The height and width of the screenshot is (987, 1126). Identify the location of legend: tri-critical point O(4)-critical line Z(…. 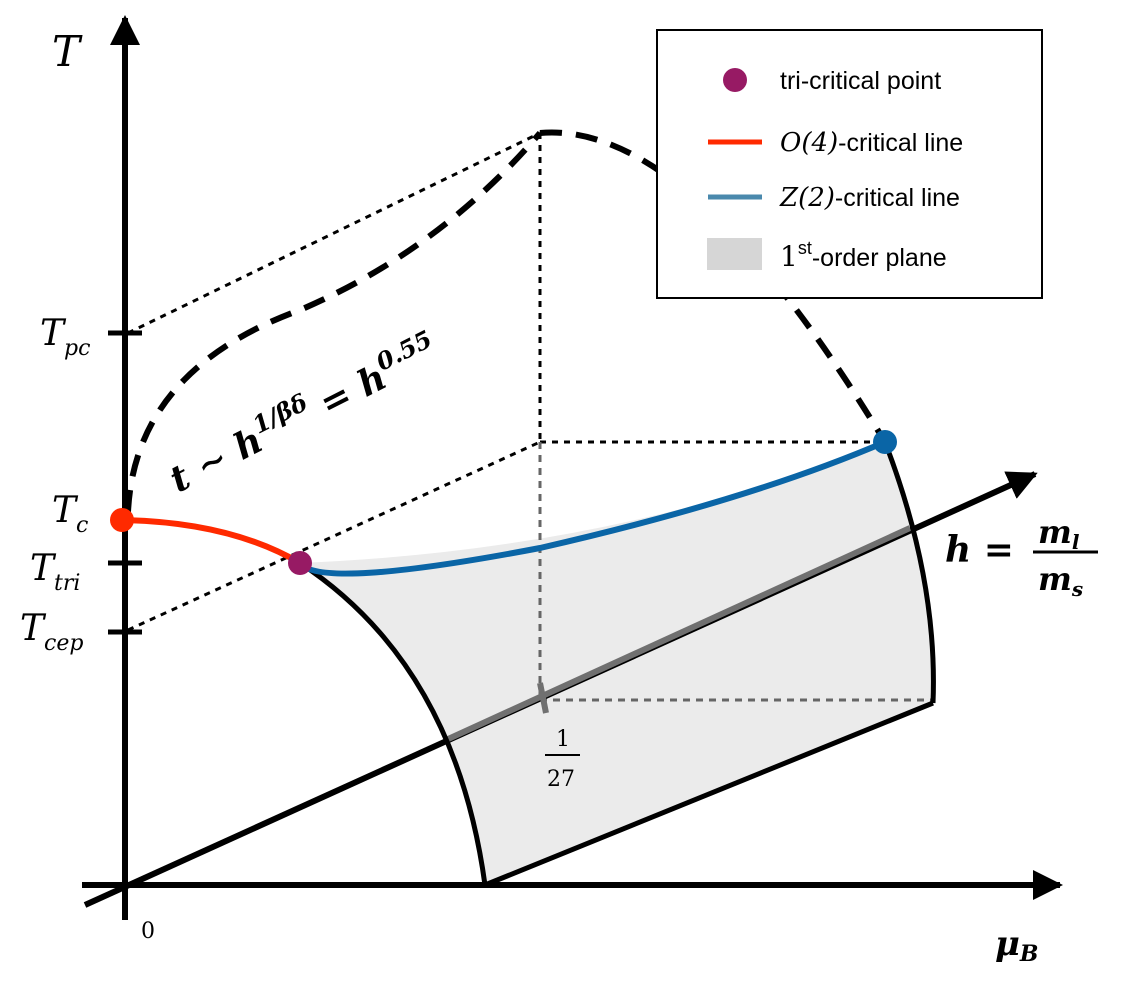
(849, 164).